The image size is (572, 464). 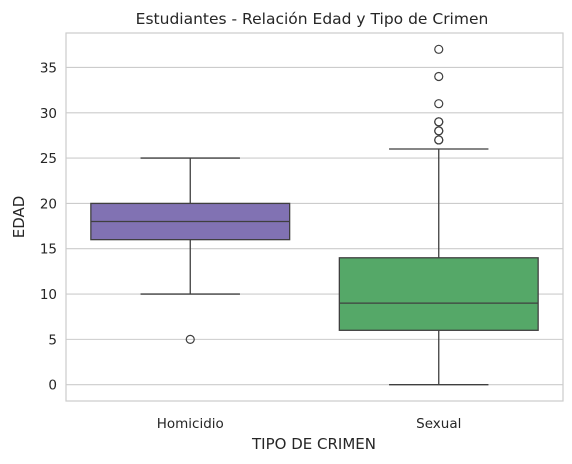 What do you see at coordinates (438, 294) in the screenshot?
I see `iqr-box` at bounding box center [438, 294].